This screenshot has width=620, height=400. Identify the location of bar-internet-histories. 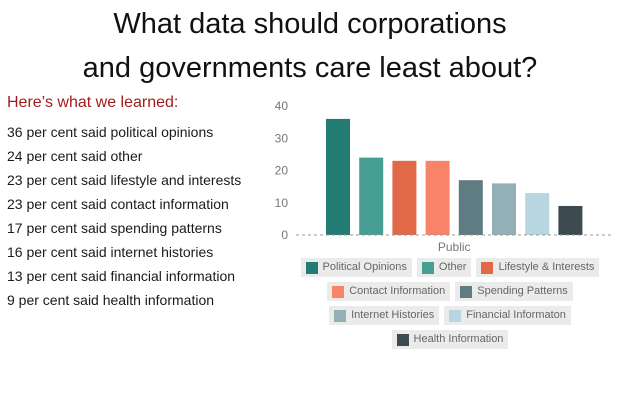
(504, 209).